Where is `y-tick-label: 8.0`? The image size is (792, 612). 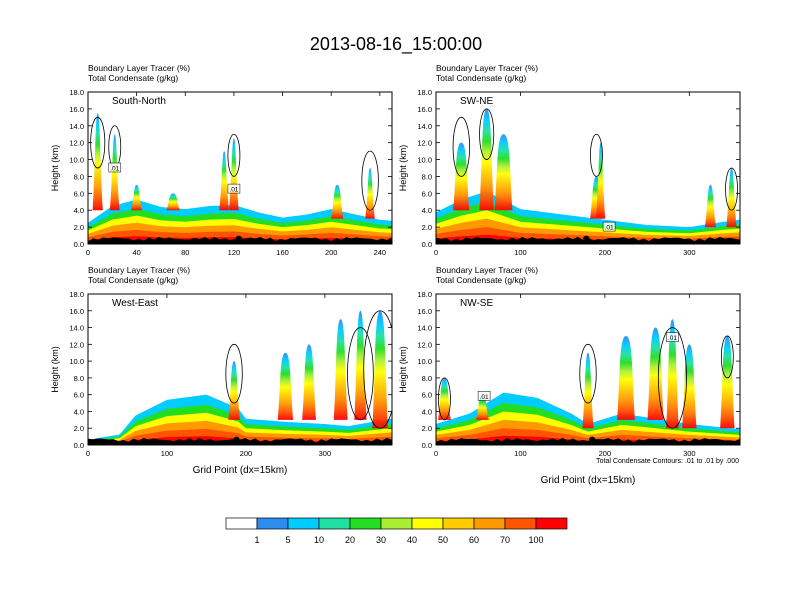
y-tick-label: 8.0 is located at coordinates (427, 378).